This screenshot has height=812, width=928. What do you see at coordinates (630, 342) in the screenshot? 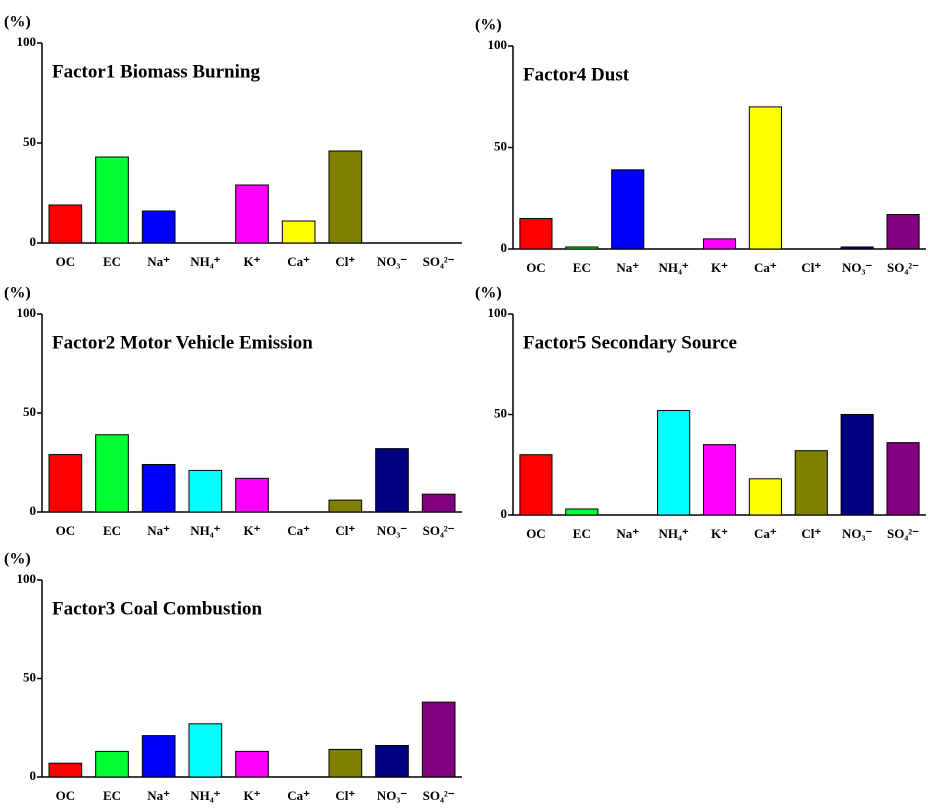
I see `chart-title: Factor5 Secondary Source` at bounding box center [630, 342].